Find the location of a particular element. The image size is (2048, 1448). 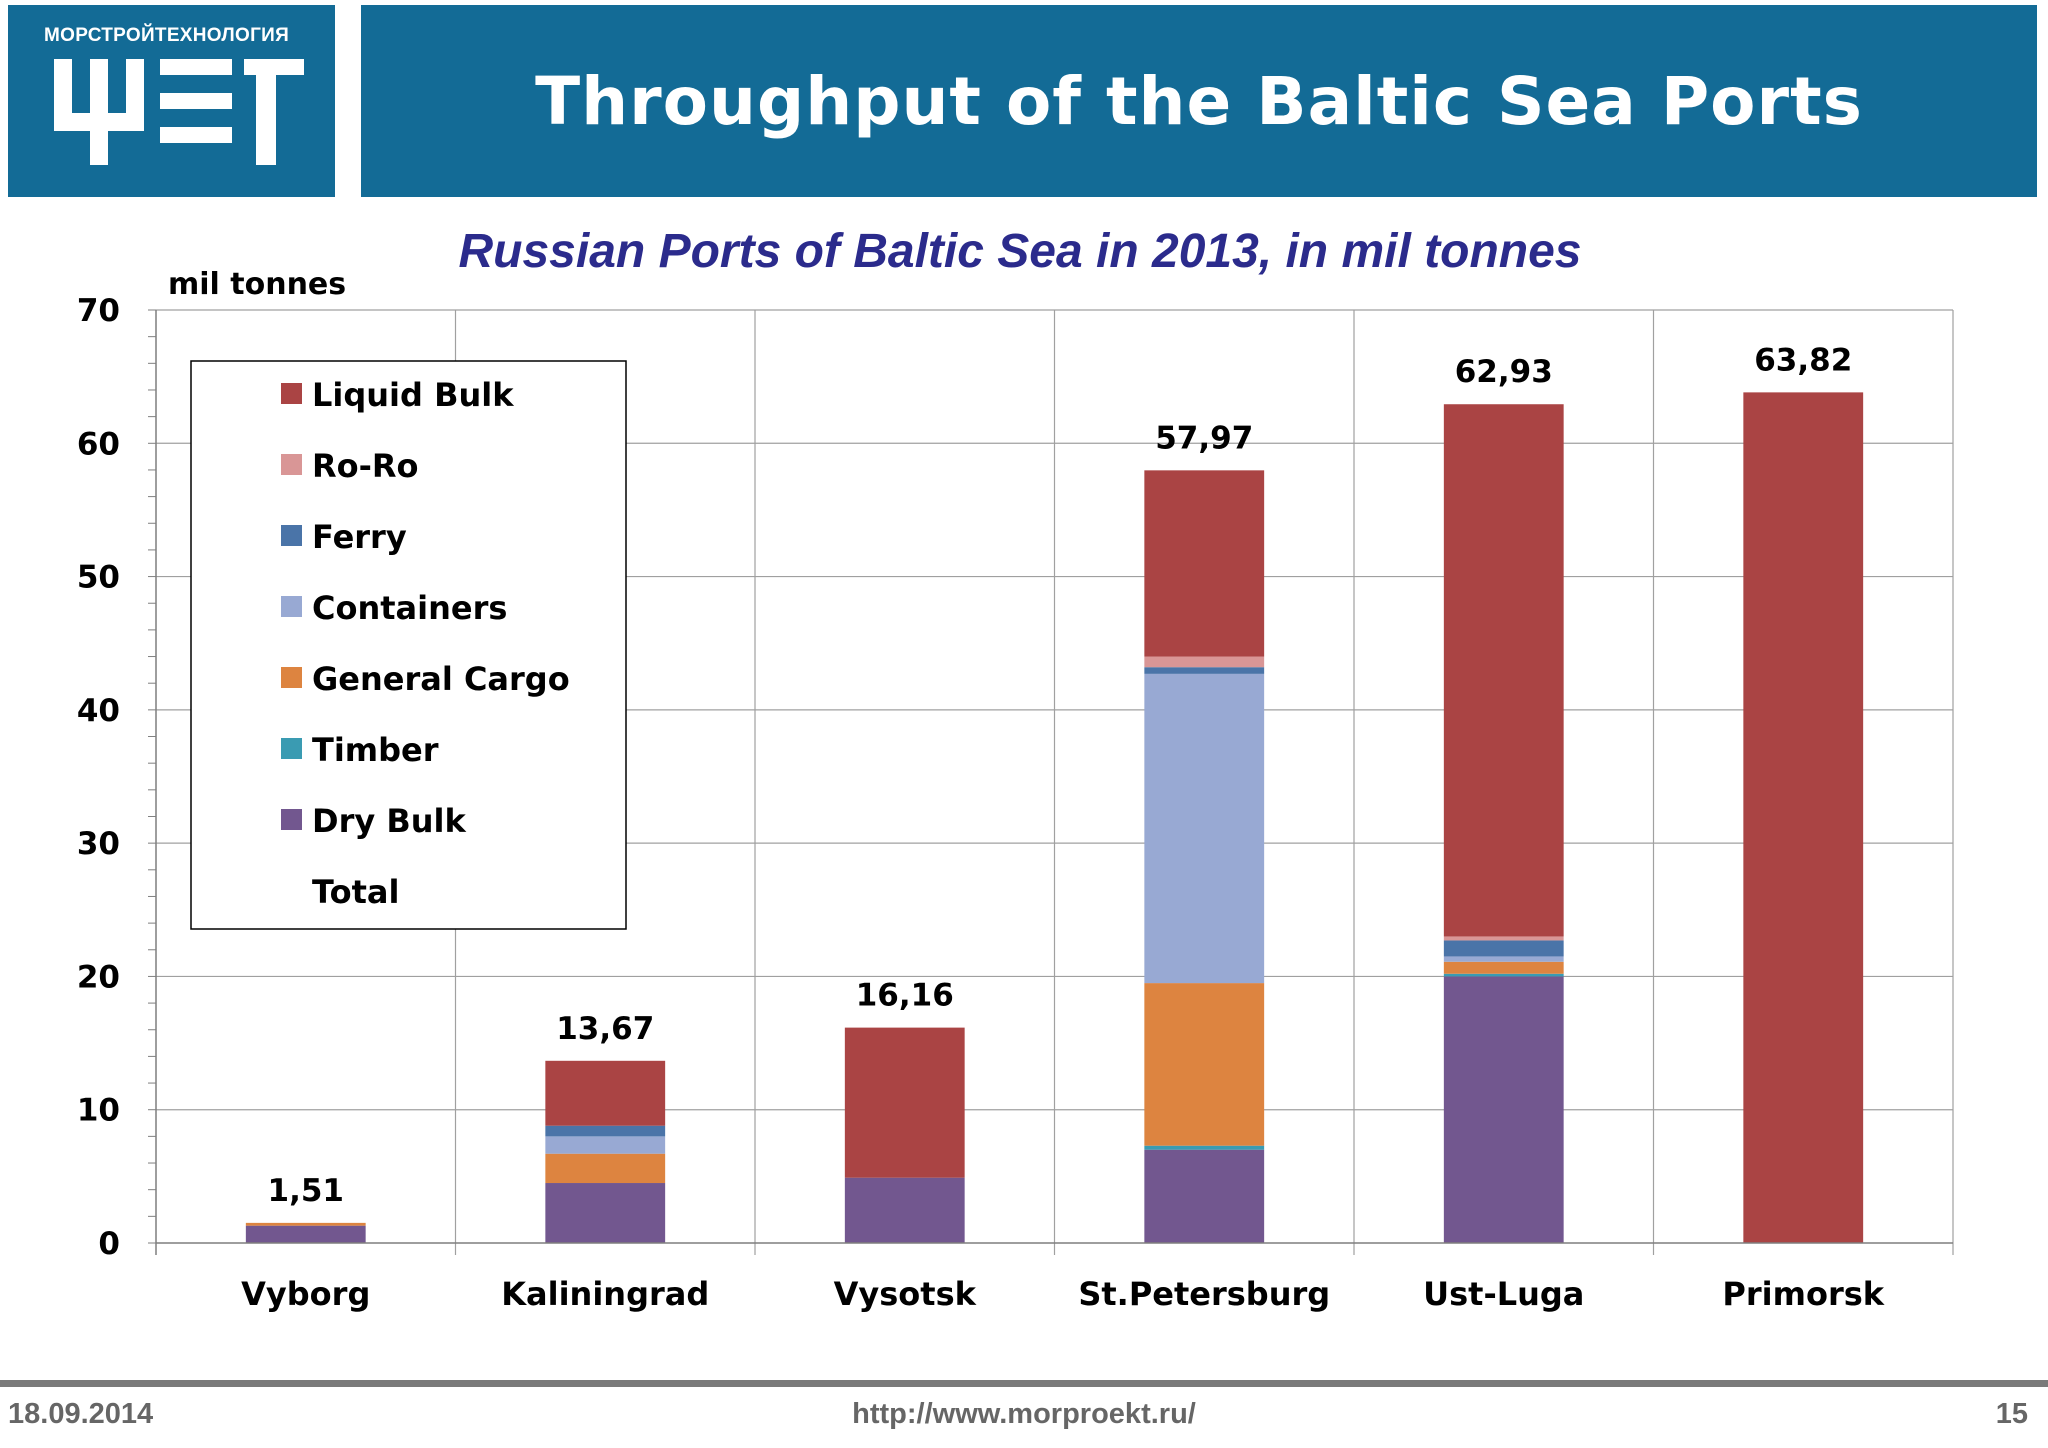

footer-url: http://www.morproekt.ru/ is located at coordinates (1024, 1414).